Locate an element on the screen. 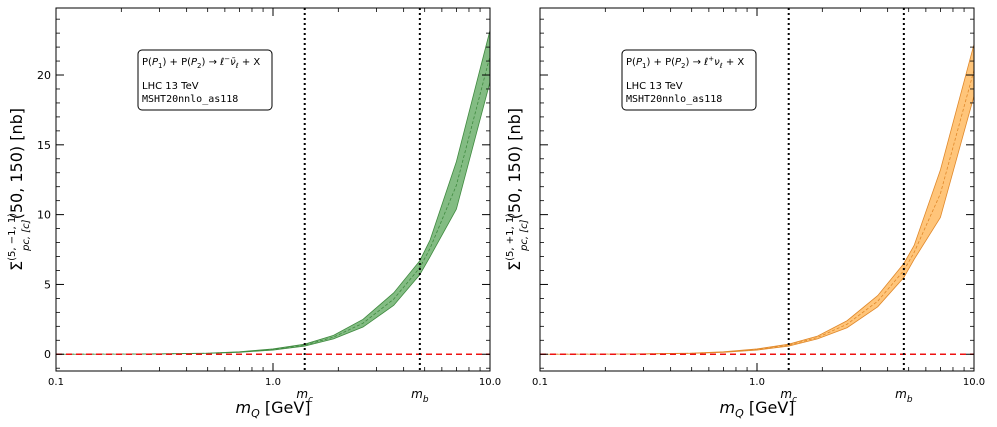  y-axis-label-superscript: (5, +1, 1) is located at coordinates (510, 237).